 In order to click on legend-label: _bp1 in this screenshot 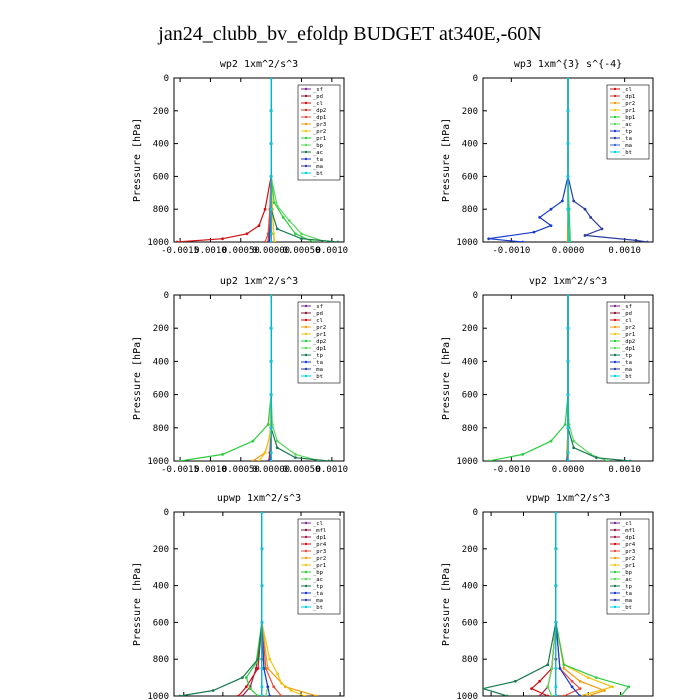, I will do `click(628, 118)`.